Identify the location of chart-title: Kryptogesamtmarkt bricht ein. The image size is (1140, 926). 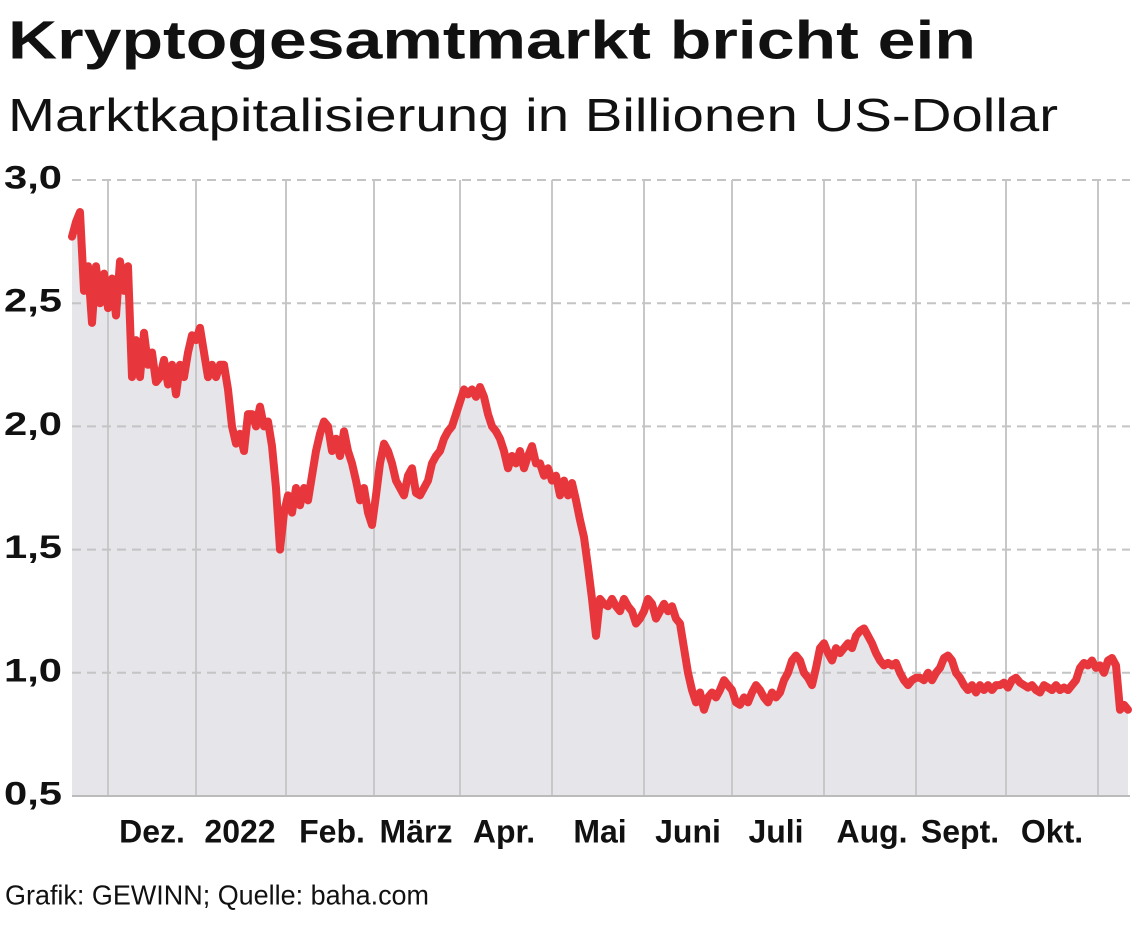
(492, 40).